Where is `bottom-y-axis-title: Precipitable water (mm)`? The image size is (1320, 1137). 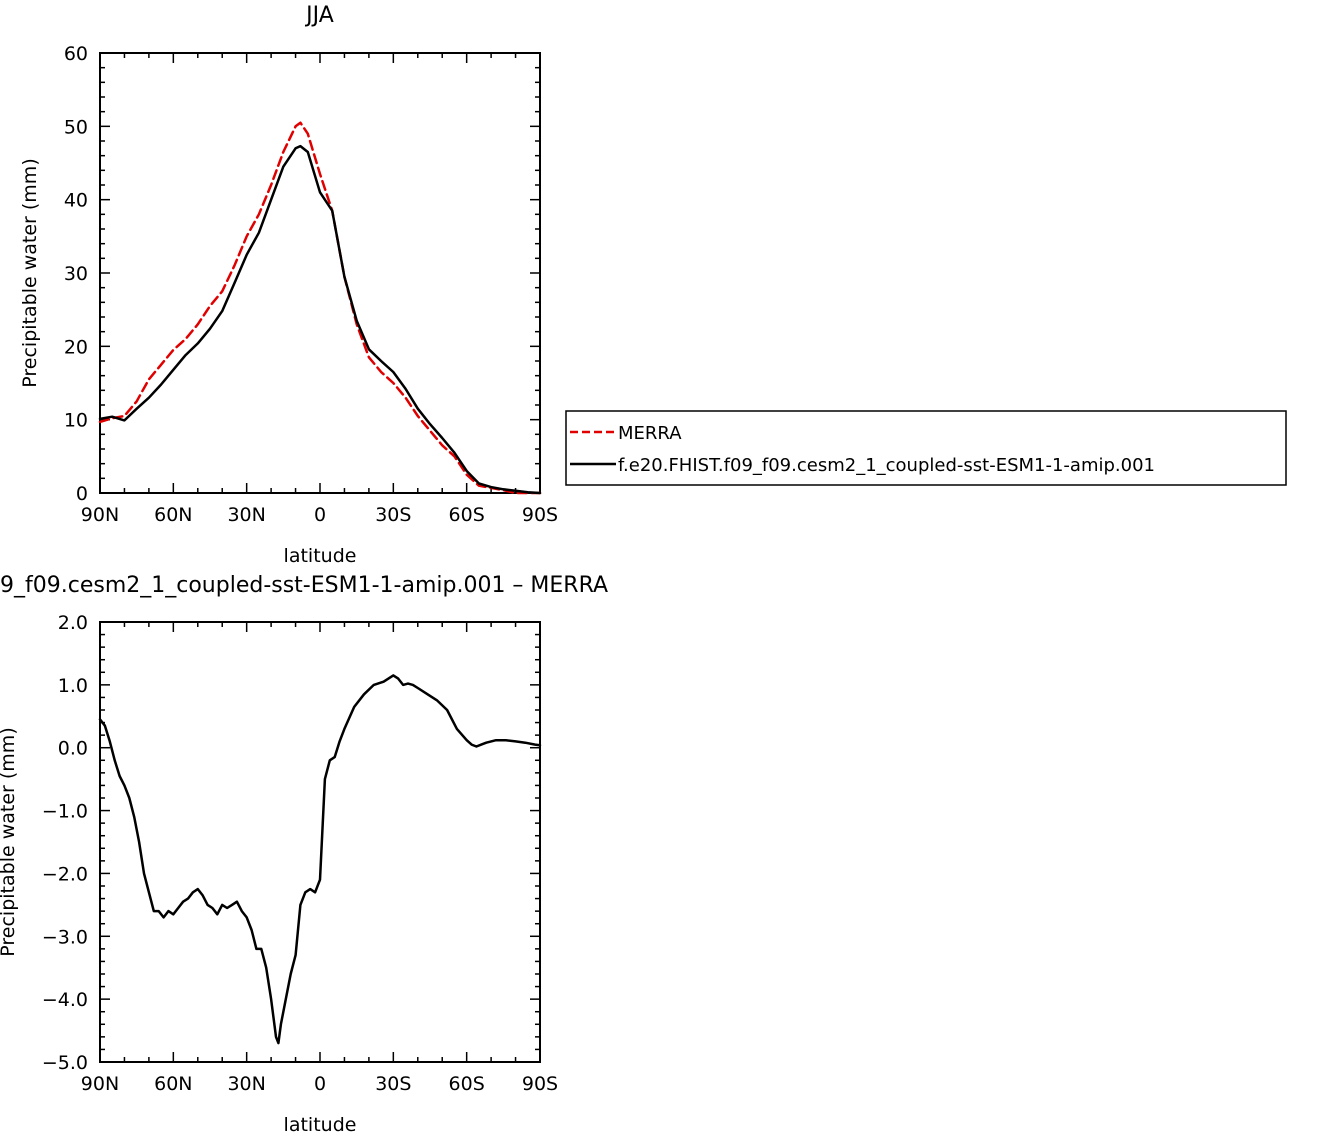 bottom-y-axis-title: Precipitable water (mm) is located at coordinates (9, 841).